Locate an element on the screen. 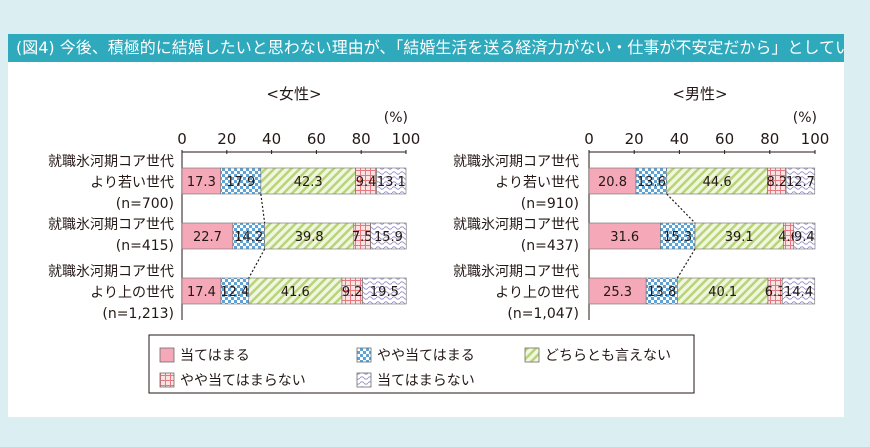 The image size is (870, 447). chart-title: <男性> is located at coordinates (699, 94).